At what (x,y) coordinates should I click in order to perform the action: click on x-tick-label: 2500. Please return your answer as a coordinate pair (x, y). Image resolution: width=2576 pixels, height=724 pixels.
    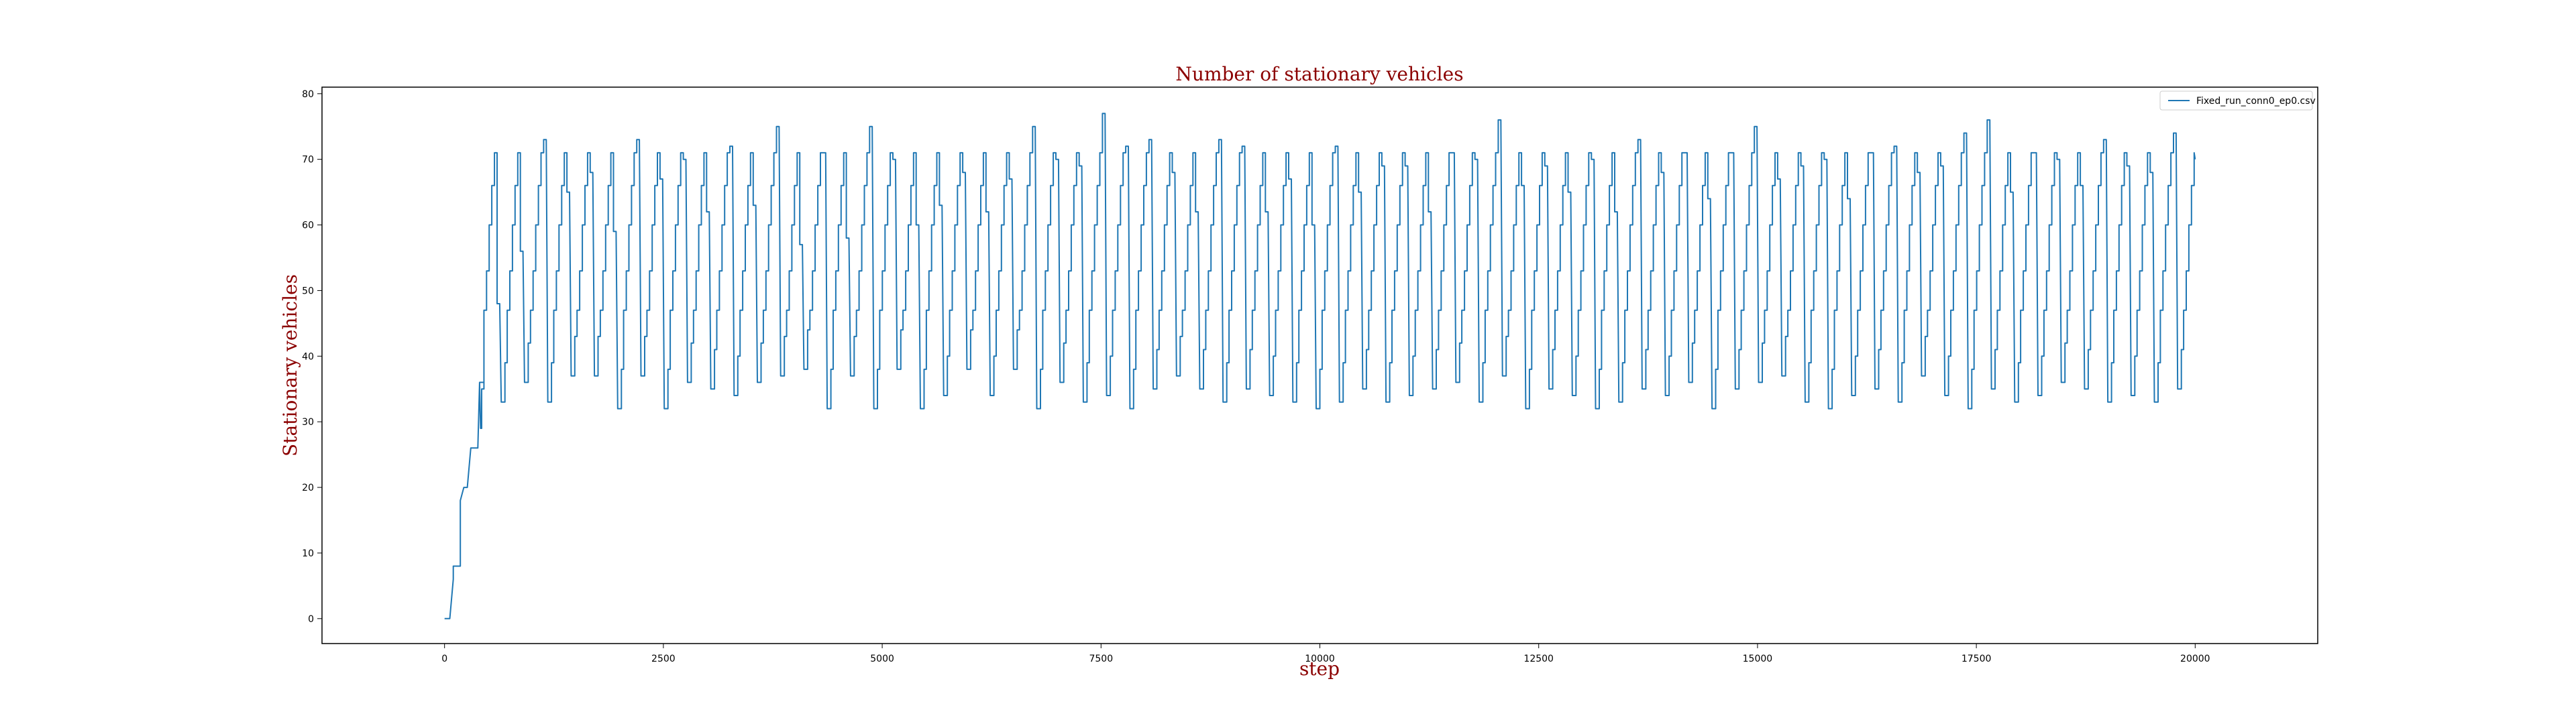
    Looking at the image, I should click on (663, 659).